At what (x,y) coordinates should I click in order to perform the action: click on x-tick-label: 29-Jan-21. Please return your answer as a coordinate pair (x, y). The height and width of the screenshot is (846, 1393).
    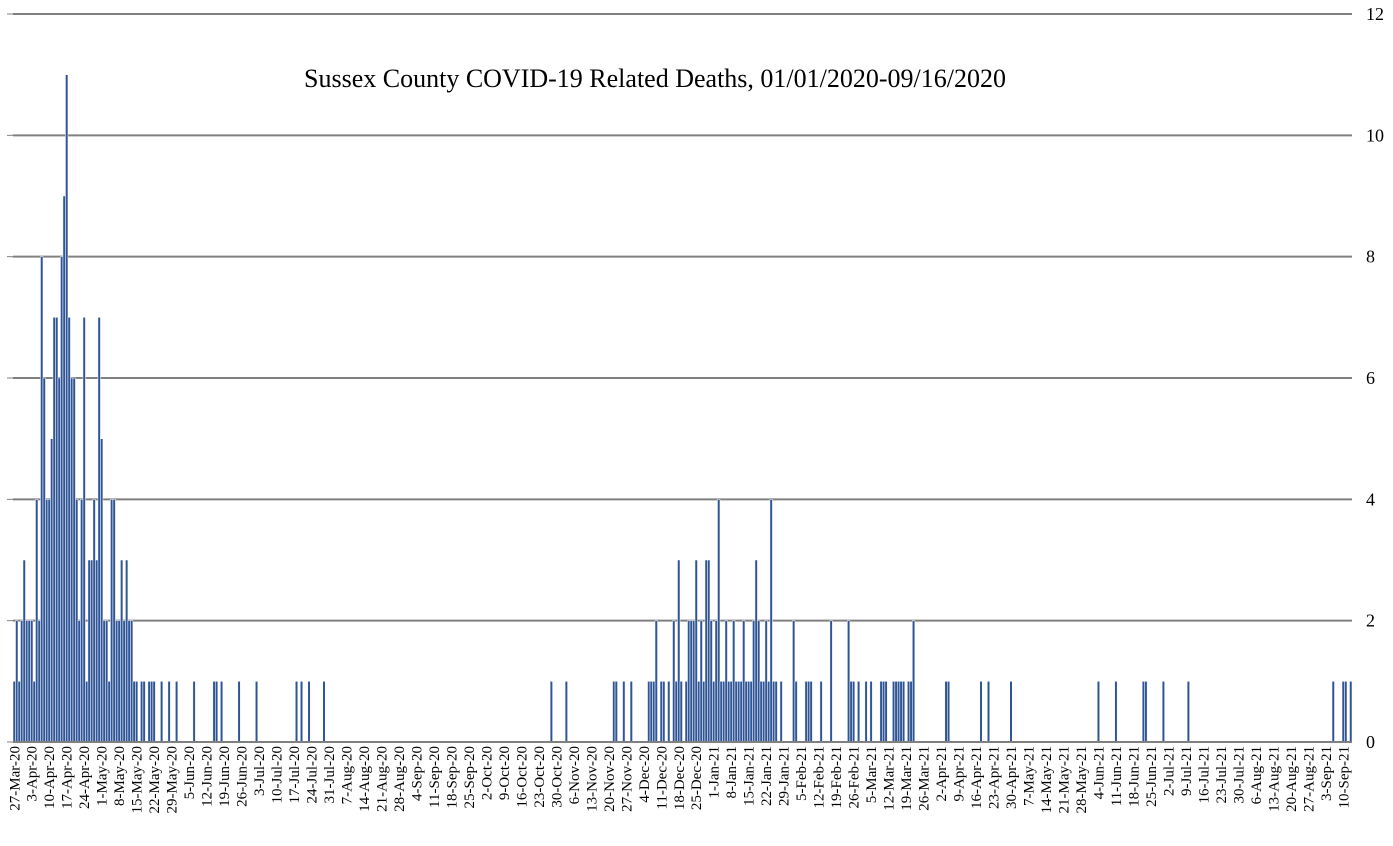
    Looking at the image, I should click on (785, 776).